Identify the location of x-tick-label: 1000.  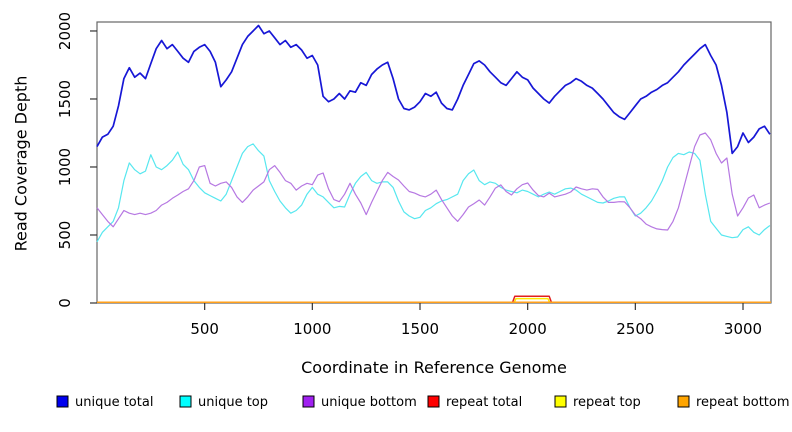
(312, 329).